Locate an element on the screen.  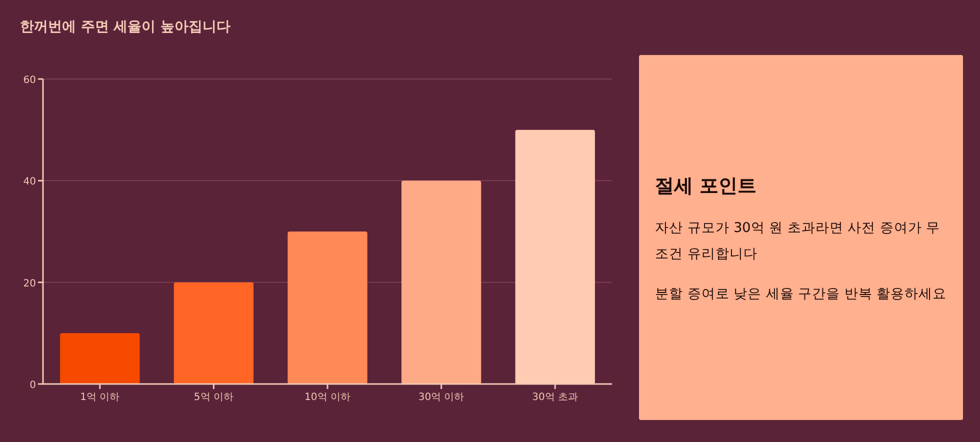
x-tick-label: 10억 이하 is located at coordinates (327, 397).